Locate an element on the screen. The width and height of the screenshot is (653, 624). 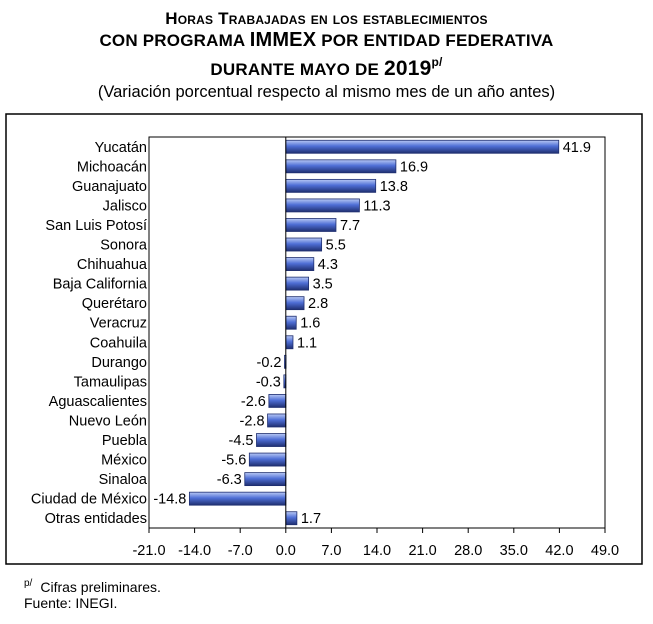
x-tick-label: 49.0 is located at coordinates (605, 551).